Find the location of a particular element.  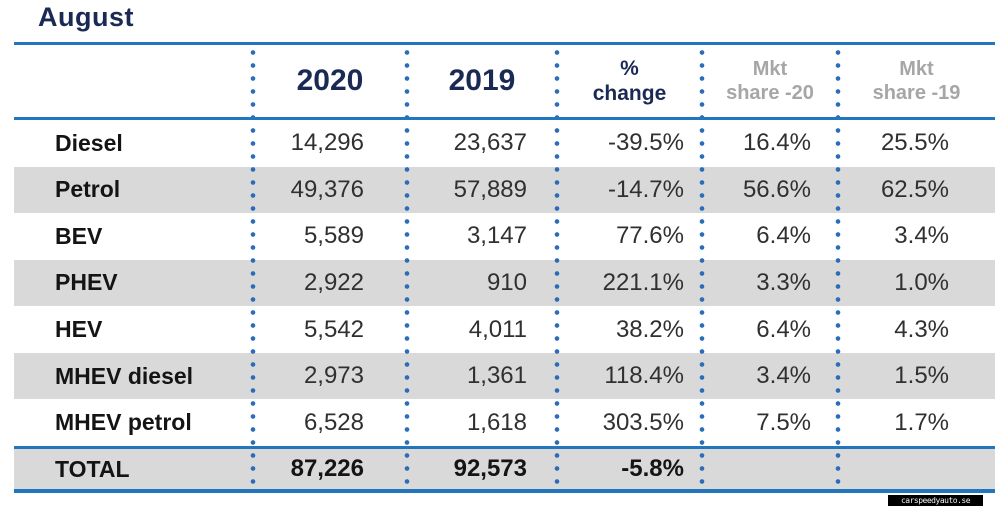

total-label: TOTAL is located at coordinates (133, 469).